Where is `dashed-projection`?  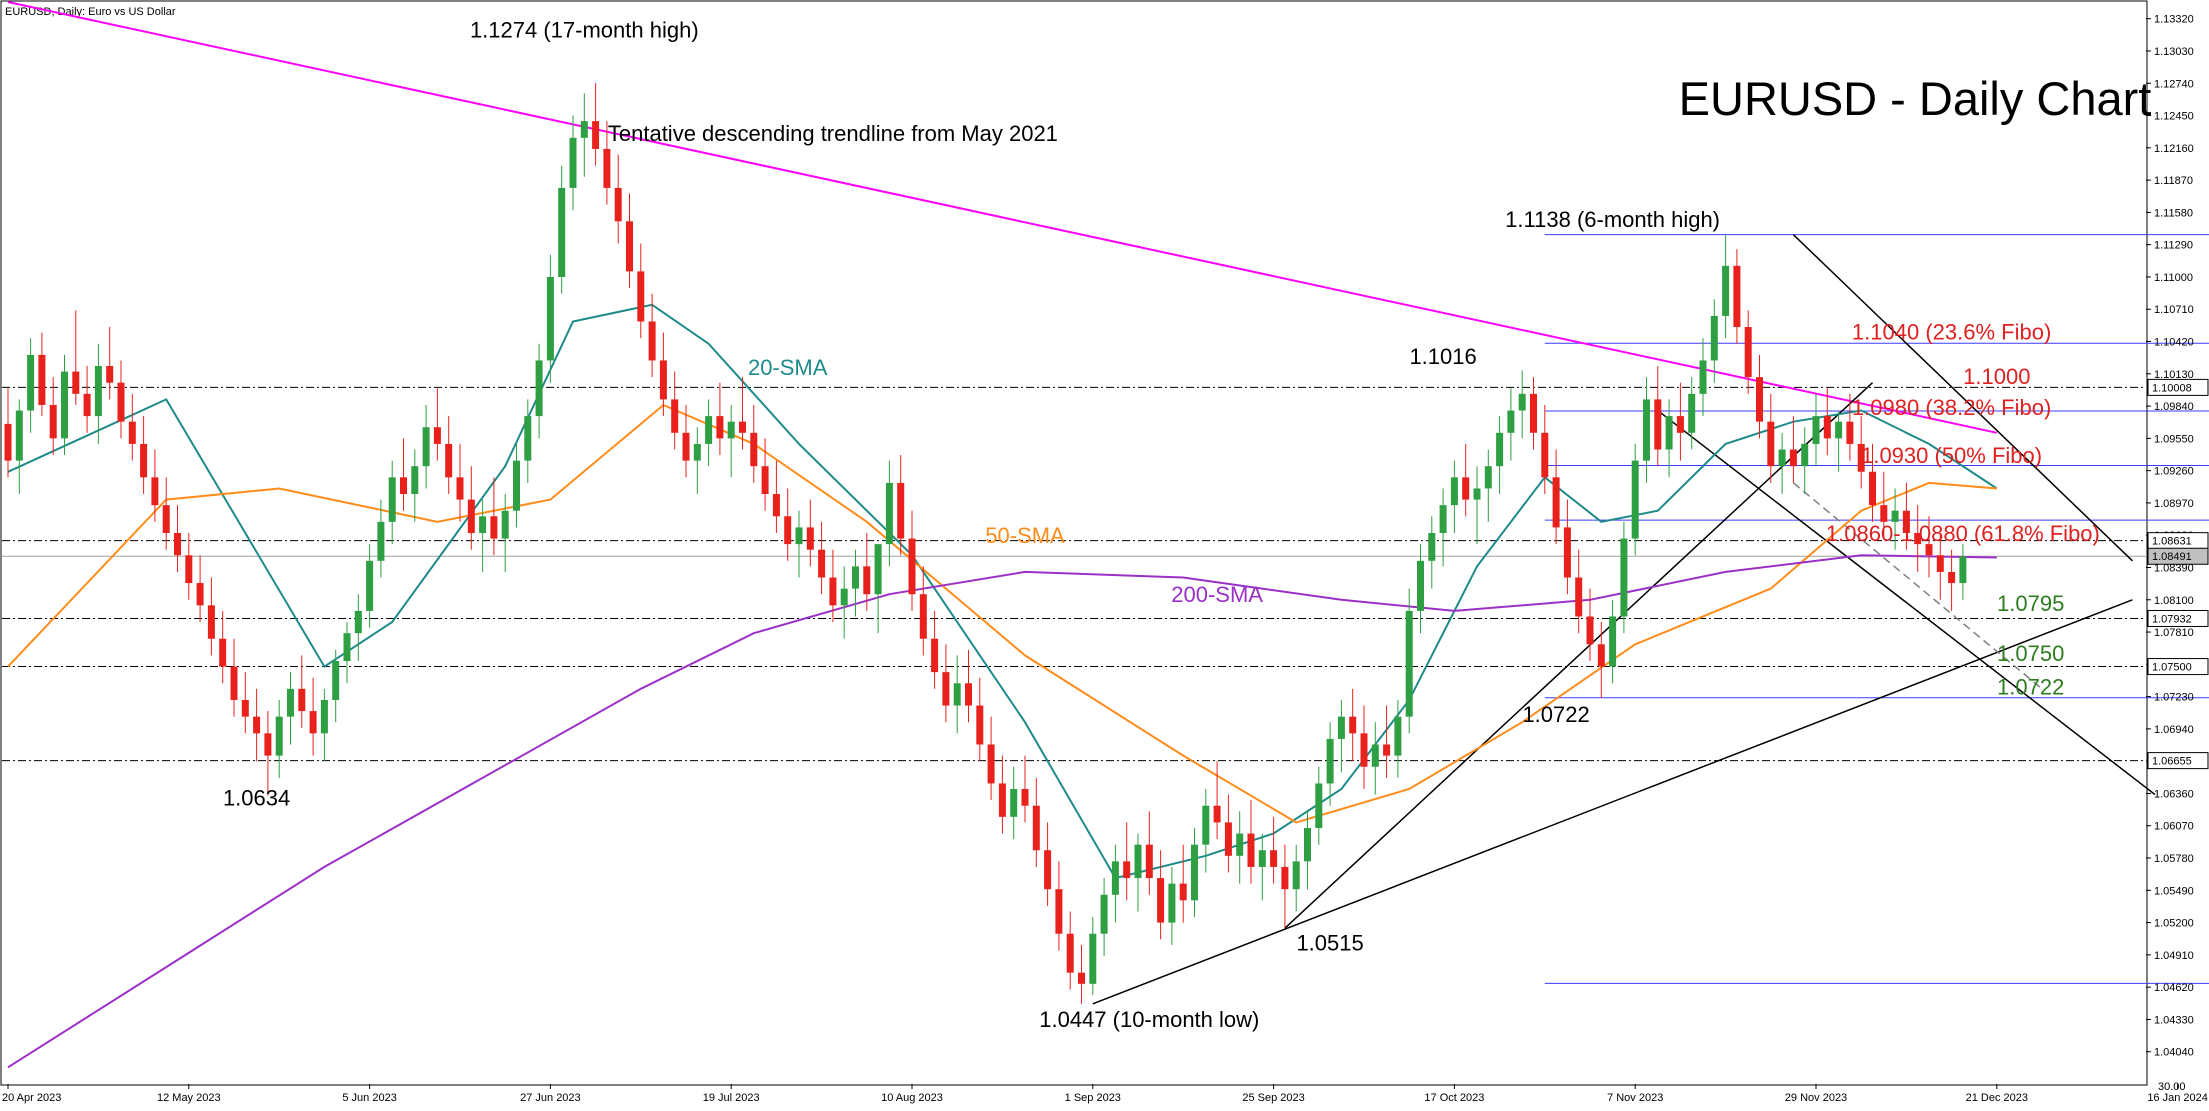 dashed-projection is located at coordinates (1917, 586).